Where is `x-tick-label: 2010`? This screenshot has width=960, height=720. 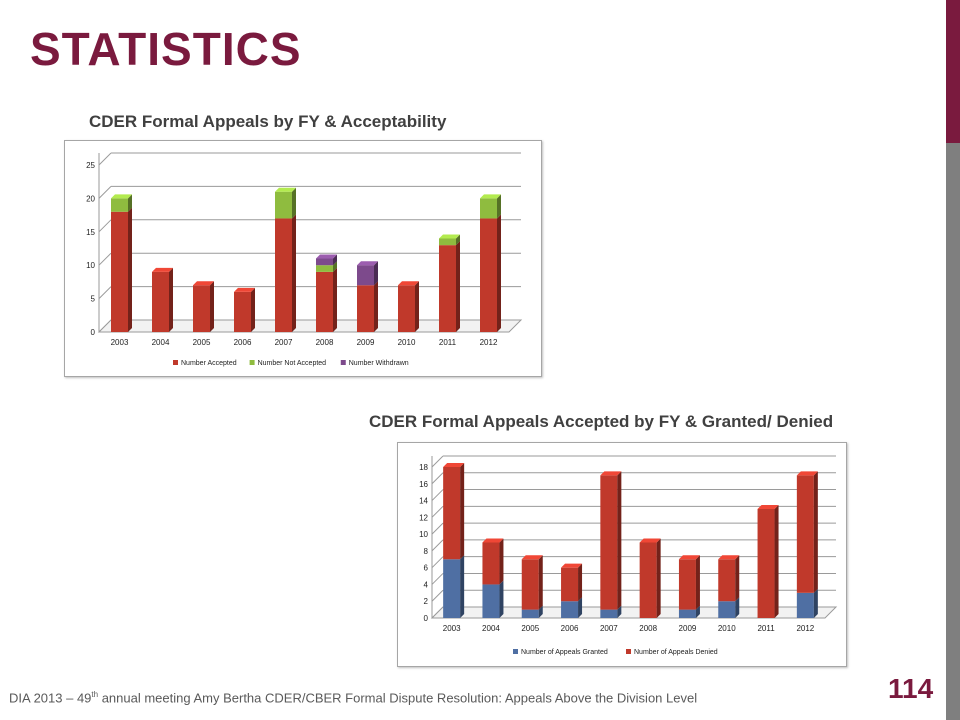 x-tick-label: 2010 is located at coordinates (407, 342).